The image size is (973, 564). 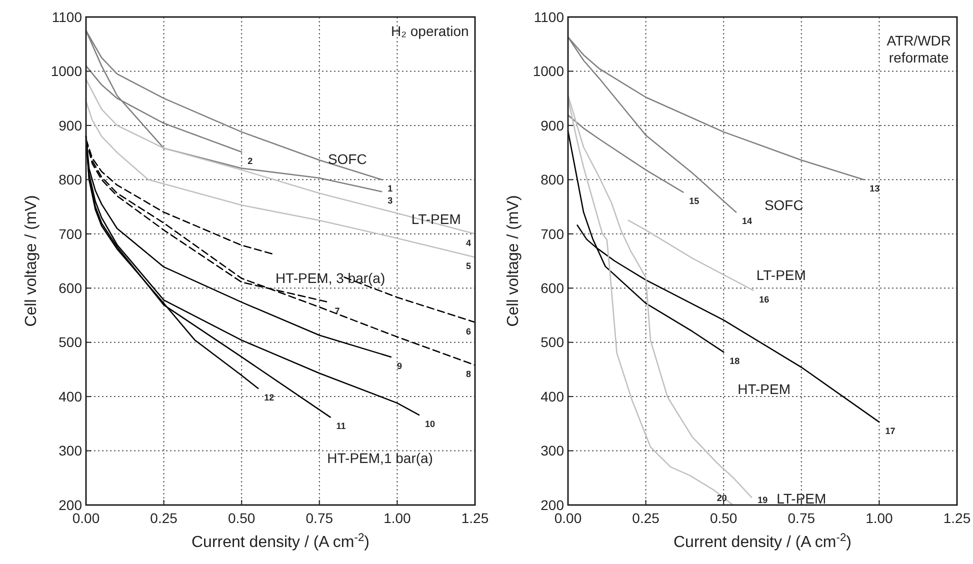 What do you see at coordinates (890, 431) in the screenshot?
I see `series-label: 17` at bounding box center [890, 431].